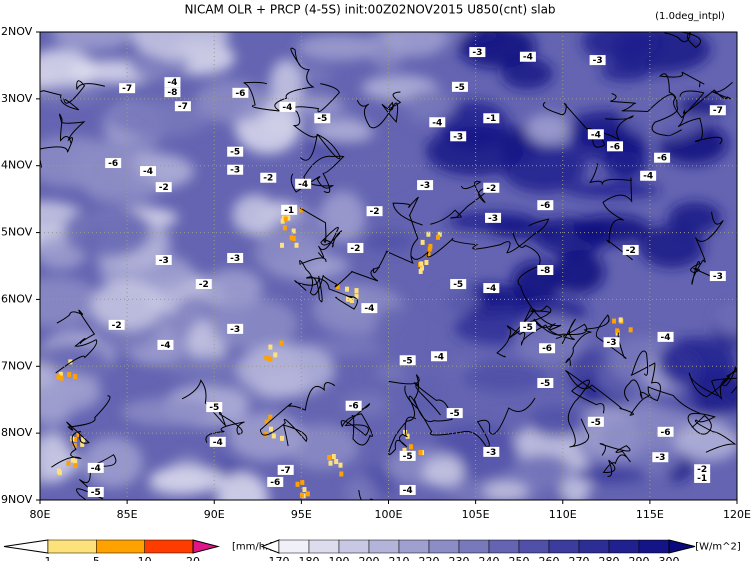  I want to click on colorbar-label: 10, so click(145, 558).